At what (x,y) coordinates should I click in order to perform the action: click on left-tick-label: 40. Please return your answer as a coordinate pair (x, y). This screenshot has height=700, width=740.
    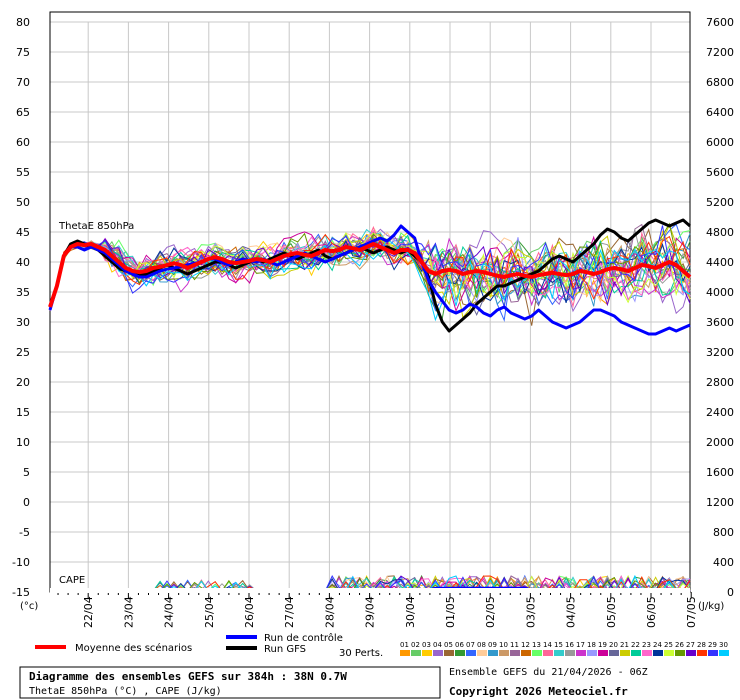
    Looking at the image, I should click on (23, 262).